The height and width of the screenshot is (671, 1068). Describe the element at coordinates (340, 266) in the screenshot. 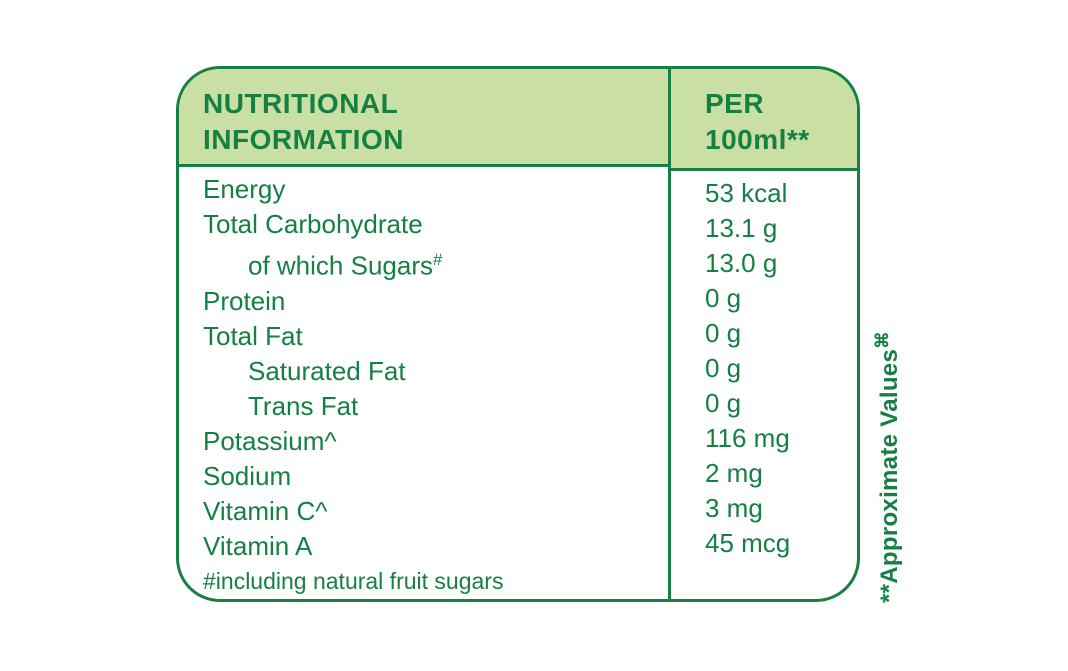

I see `sugars-label-text: of which Sugars` at that location.